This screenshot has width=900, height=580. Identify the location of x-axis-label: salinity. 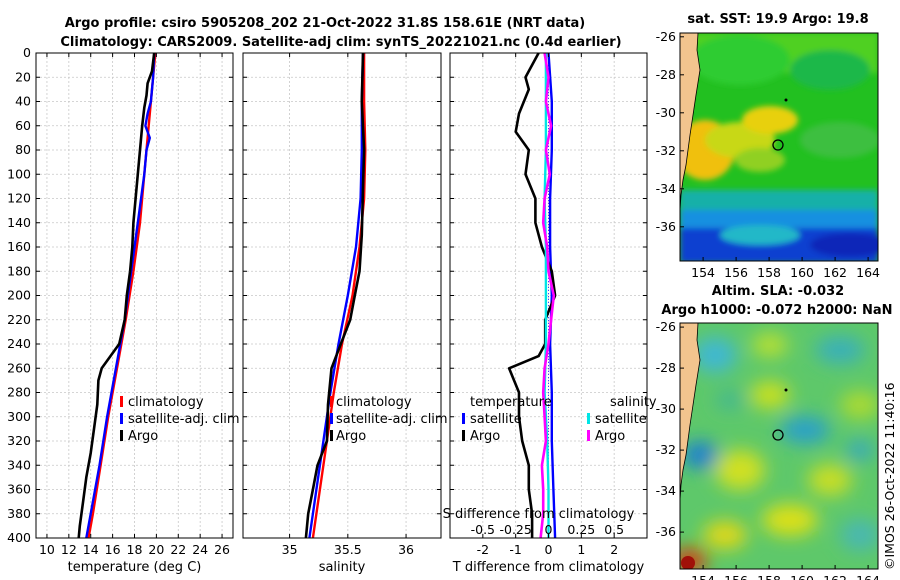
(342, 567).